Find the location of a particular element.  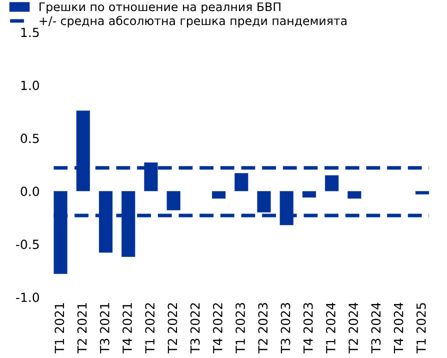

y-tick-label: 0.5 is located at coordinates (29, 139).